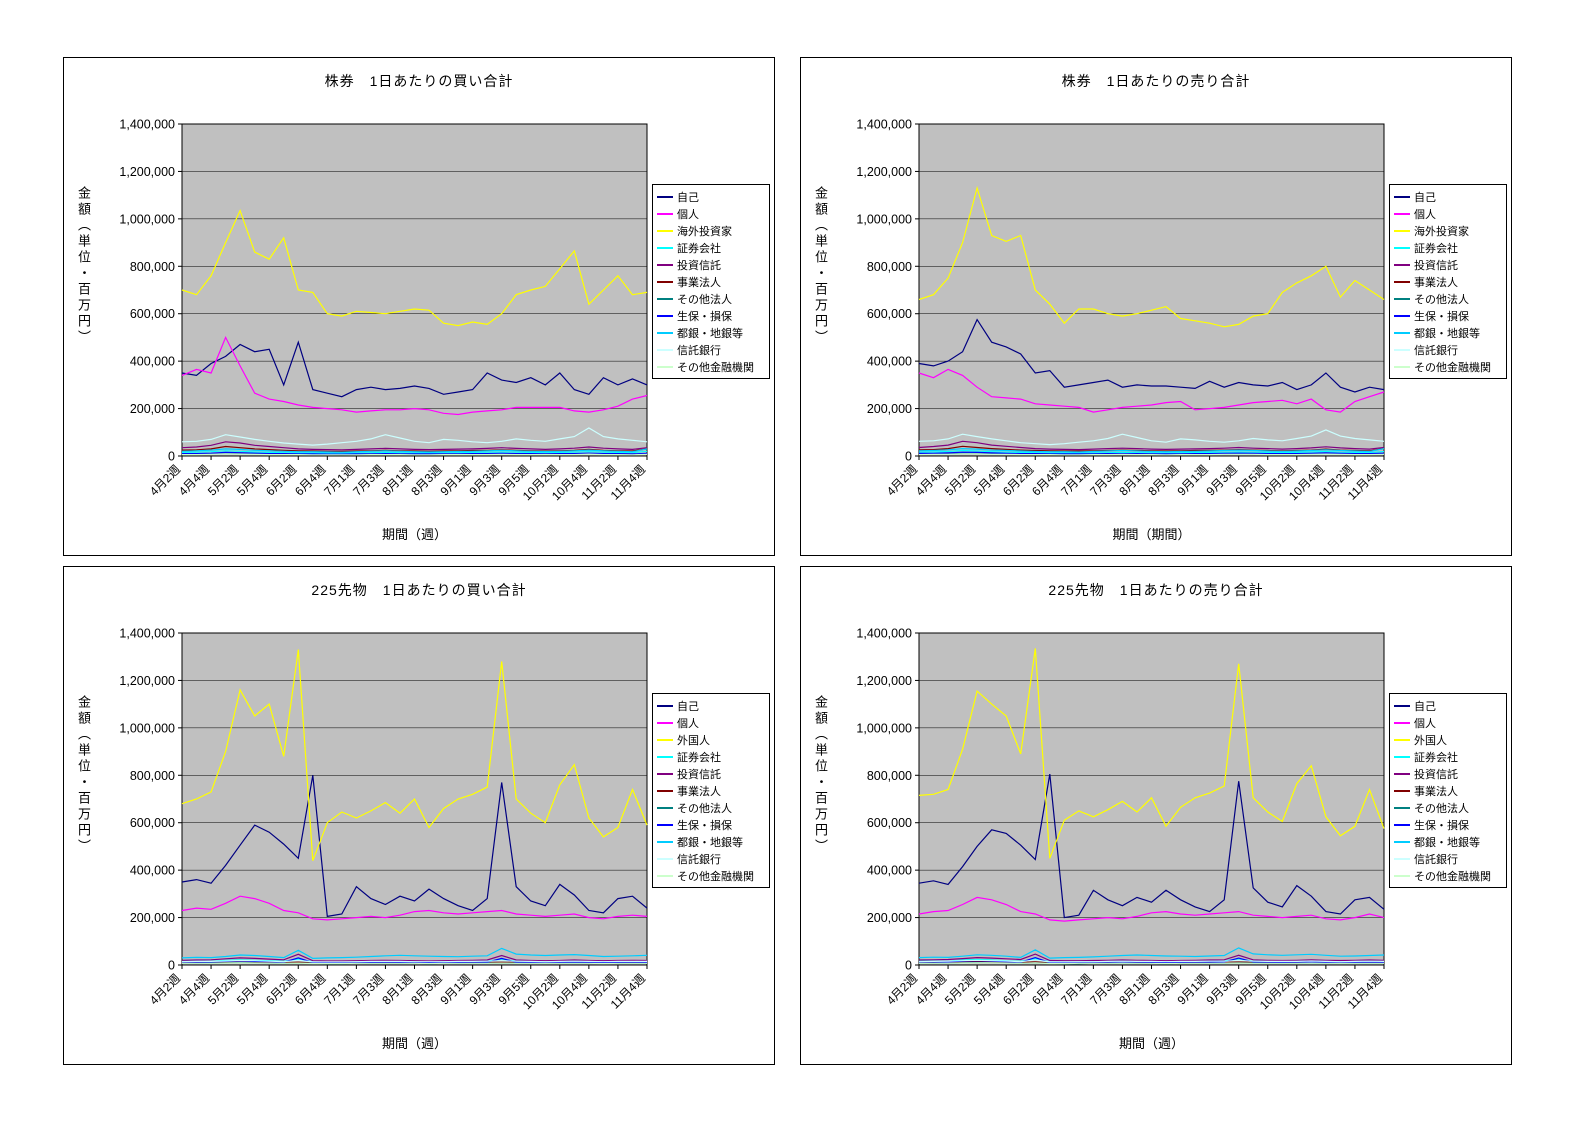 The image size is (1587, 1123). I want to click on y-tick-label: 200,000, so click(152, 918).